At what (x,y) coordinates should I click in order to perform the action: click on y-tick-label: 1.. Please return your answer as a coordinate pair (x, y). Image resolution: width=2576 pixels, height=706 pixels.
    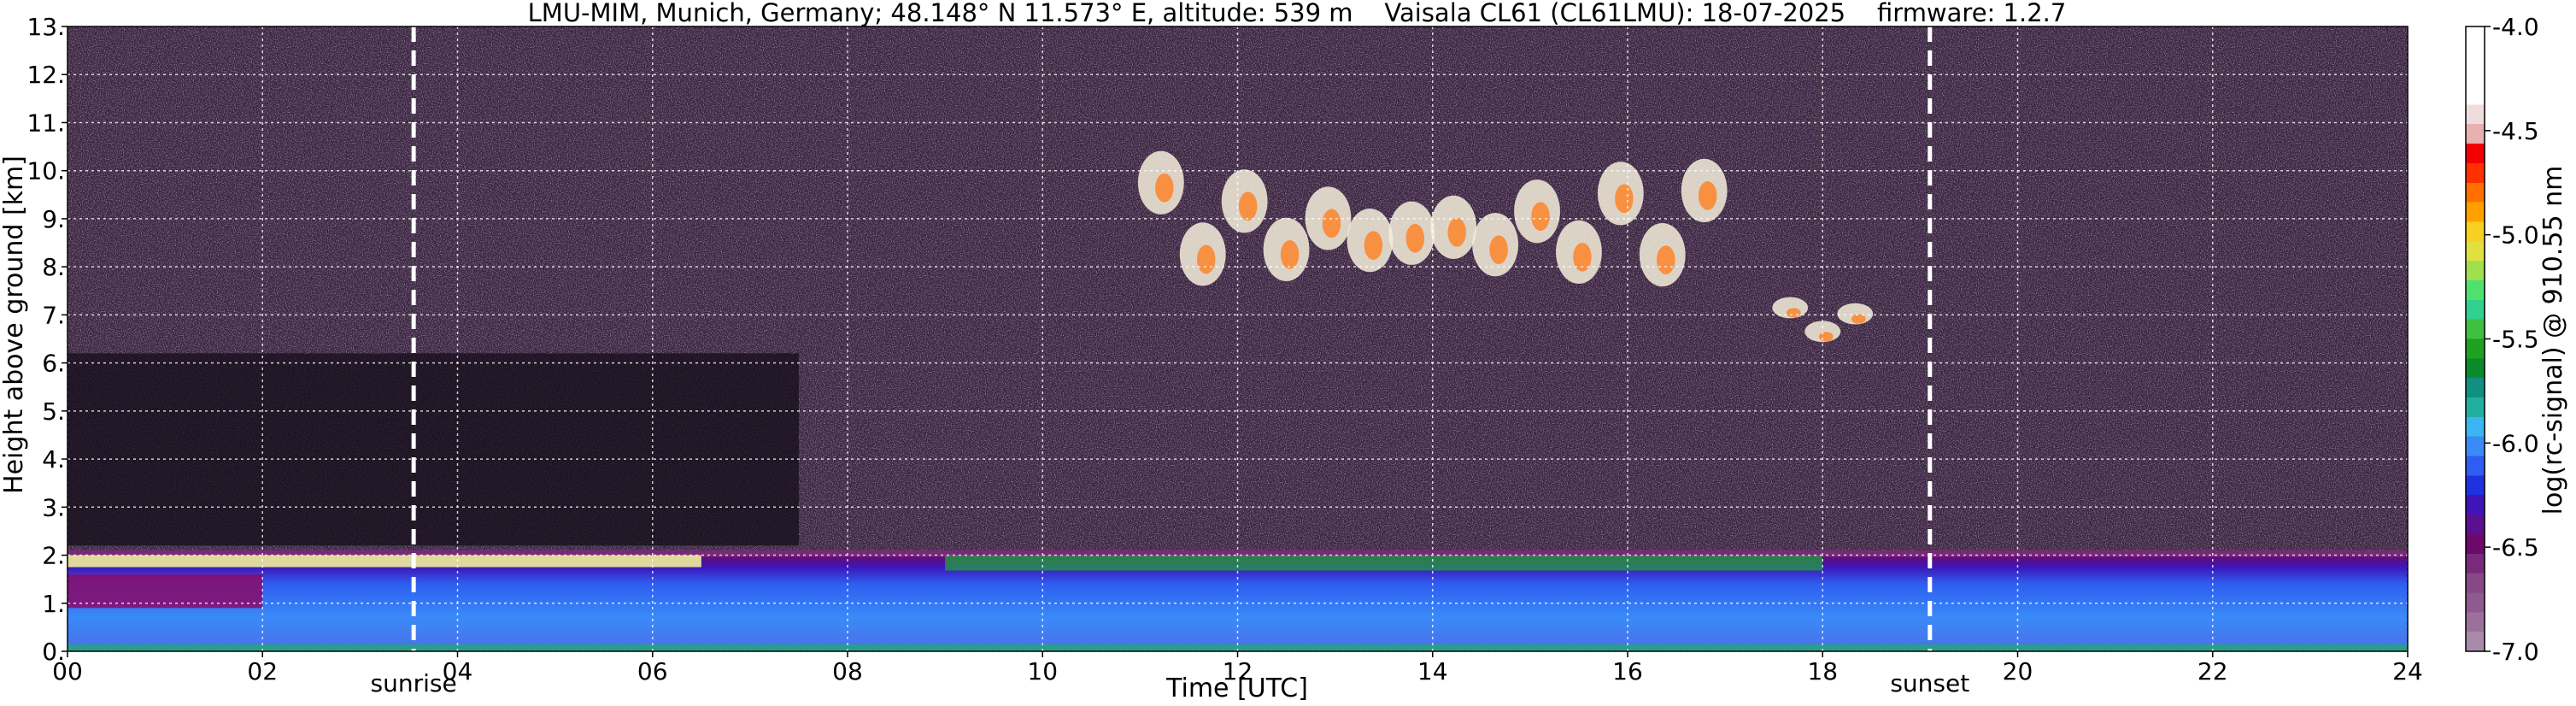
    Looking at the image, I should click on (53, 604).